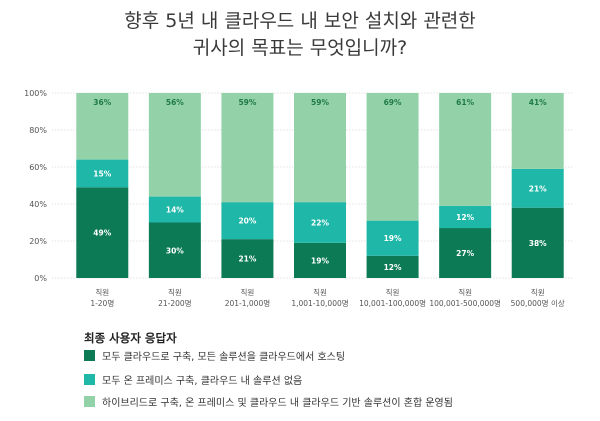  I want to click on data-label-onprem: 12%, so click(465, 217).